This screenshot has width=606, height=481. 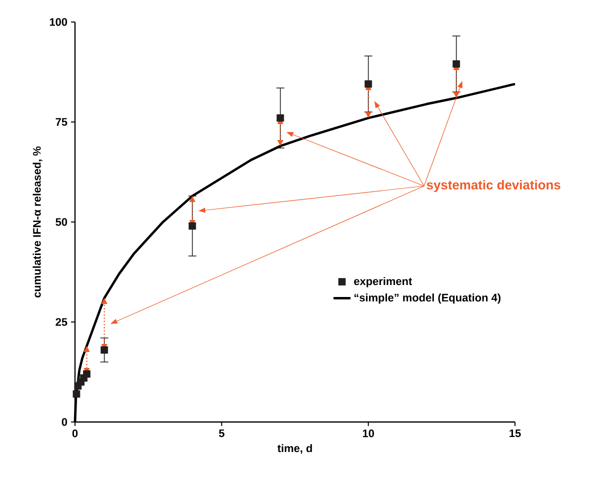 What do you see at coordinates (75, 434) in the screenshot?
I see `x-tick-label: 0` at bounding box center [75, 434].